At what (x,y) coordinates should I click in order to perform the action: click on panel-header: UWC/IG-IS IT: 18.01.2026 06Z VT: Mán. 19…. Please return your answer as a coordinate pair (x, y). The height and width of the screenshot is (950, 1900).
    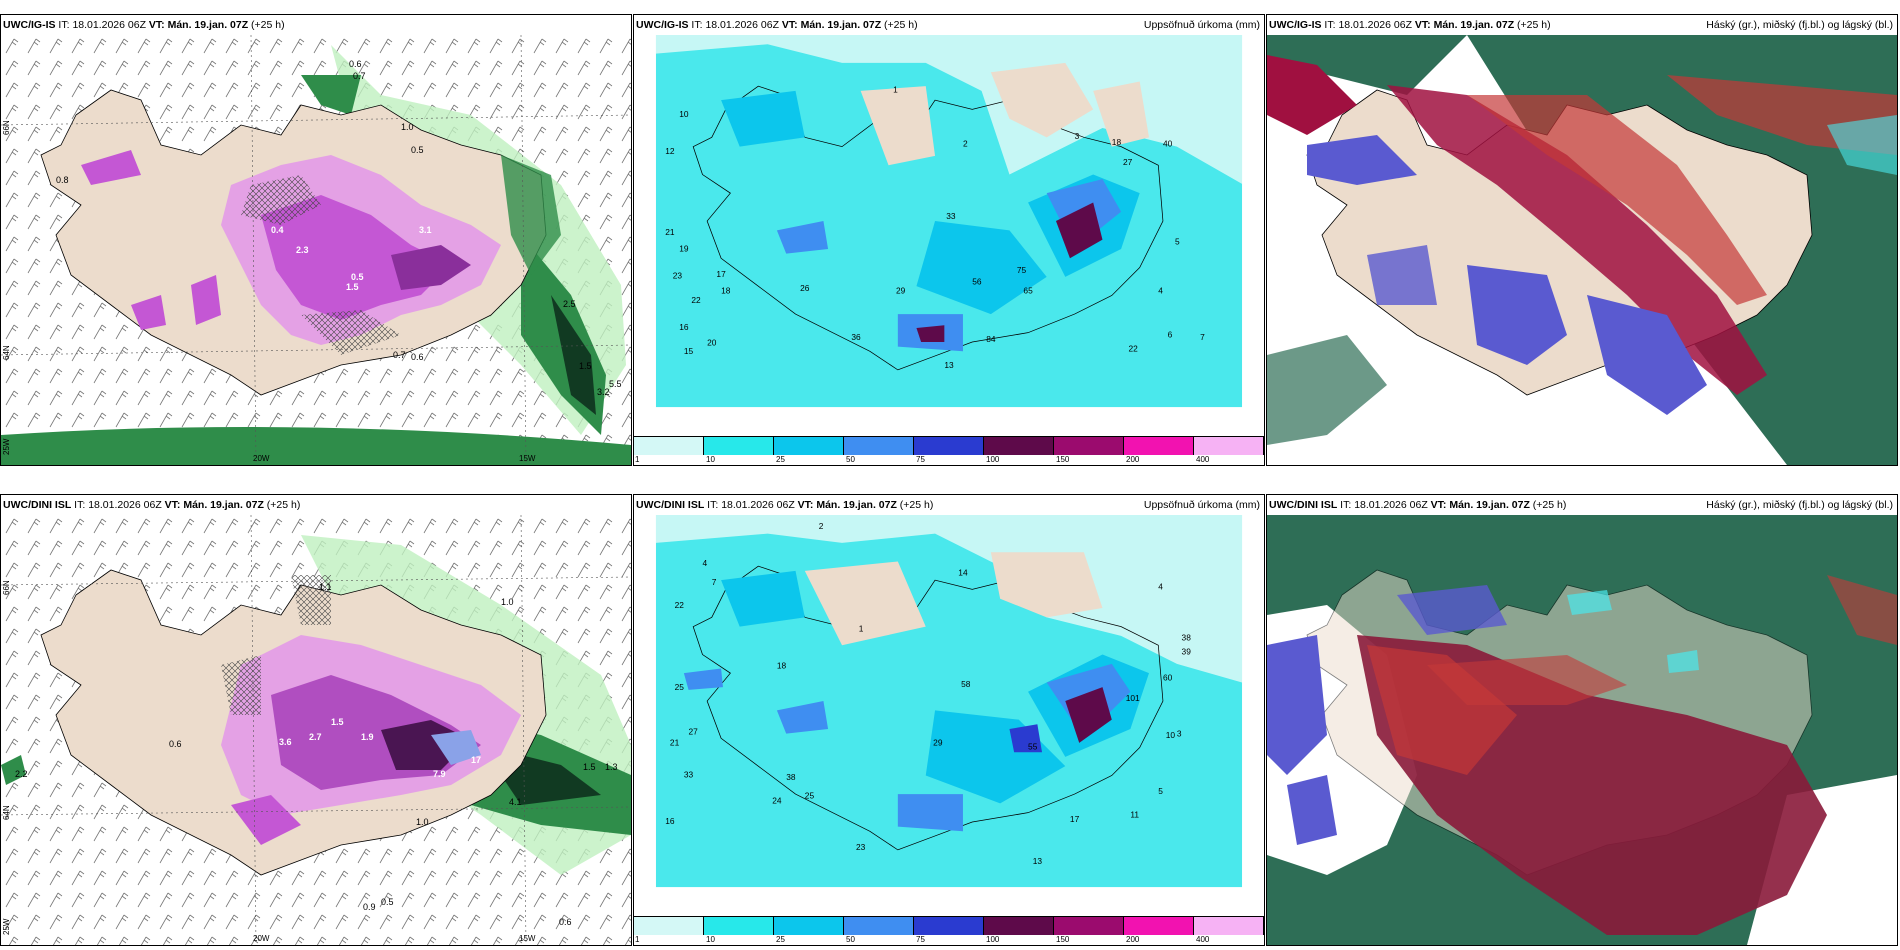
    Looking at the image, I should click on (315, 26).